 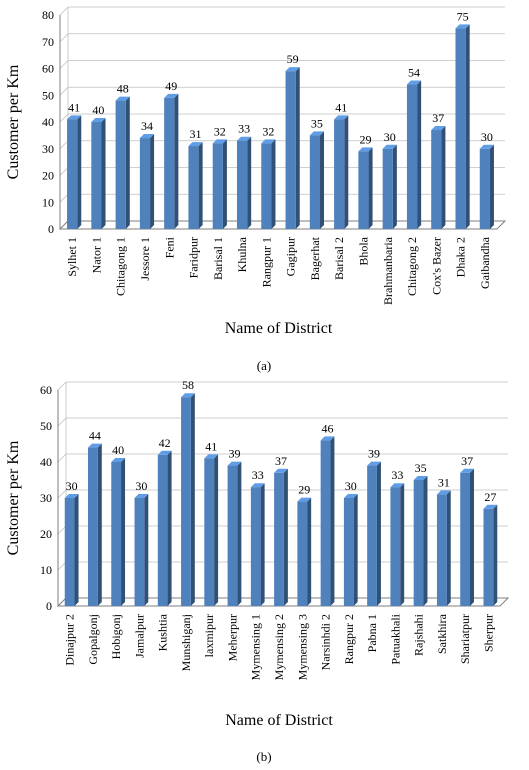 What do you see at coordinates (256, 647) in the screenshot?
I see `x-tick-label: Mymensing 1` at bounding box center [256, 647].